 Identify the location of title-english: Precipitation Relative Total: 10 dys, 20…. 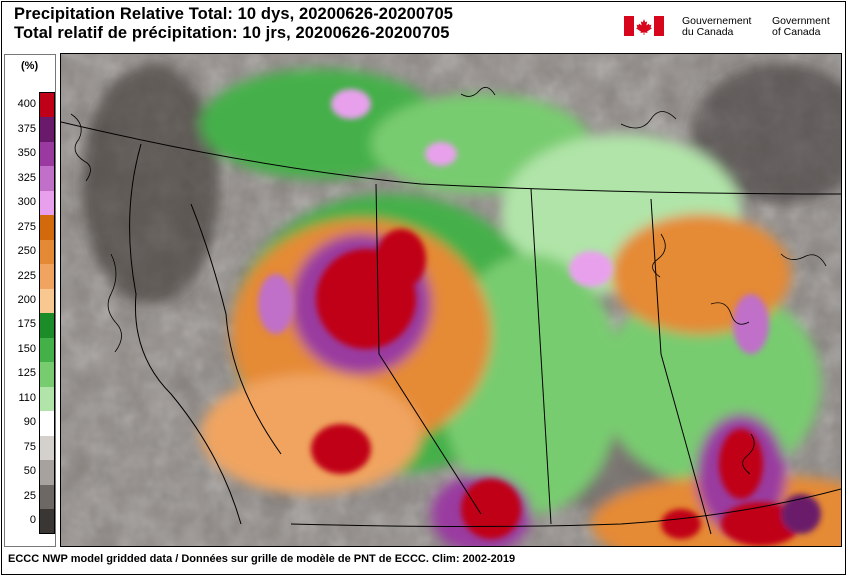
(234, 14).